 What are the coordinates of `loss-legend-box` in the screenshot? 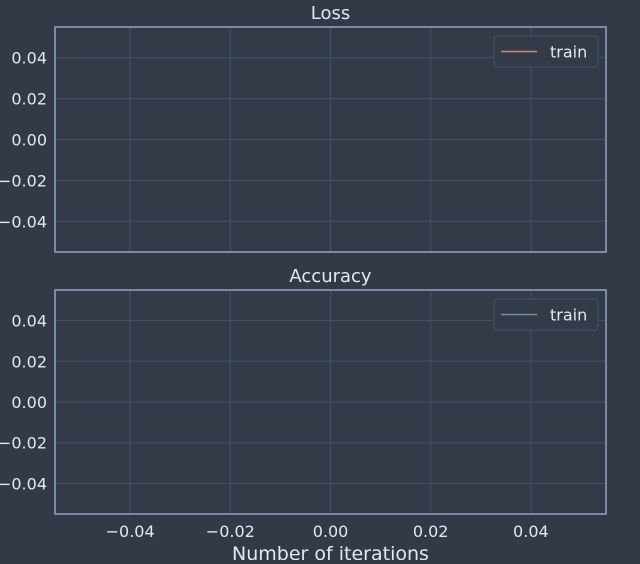 It's located at (546, 51).